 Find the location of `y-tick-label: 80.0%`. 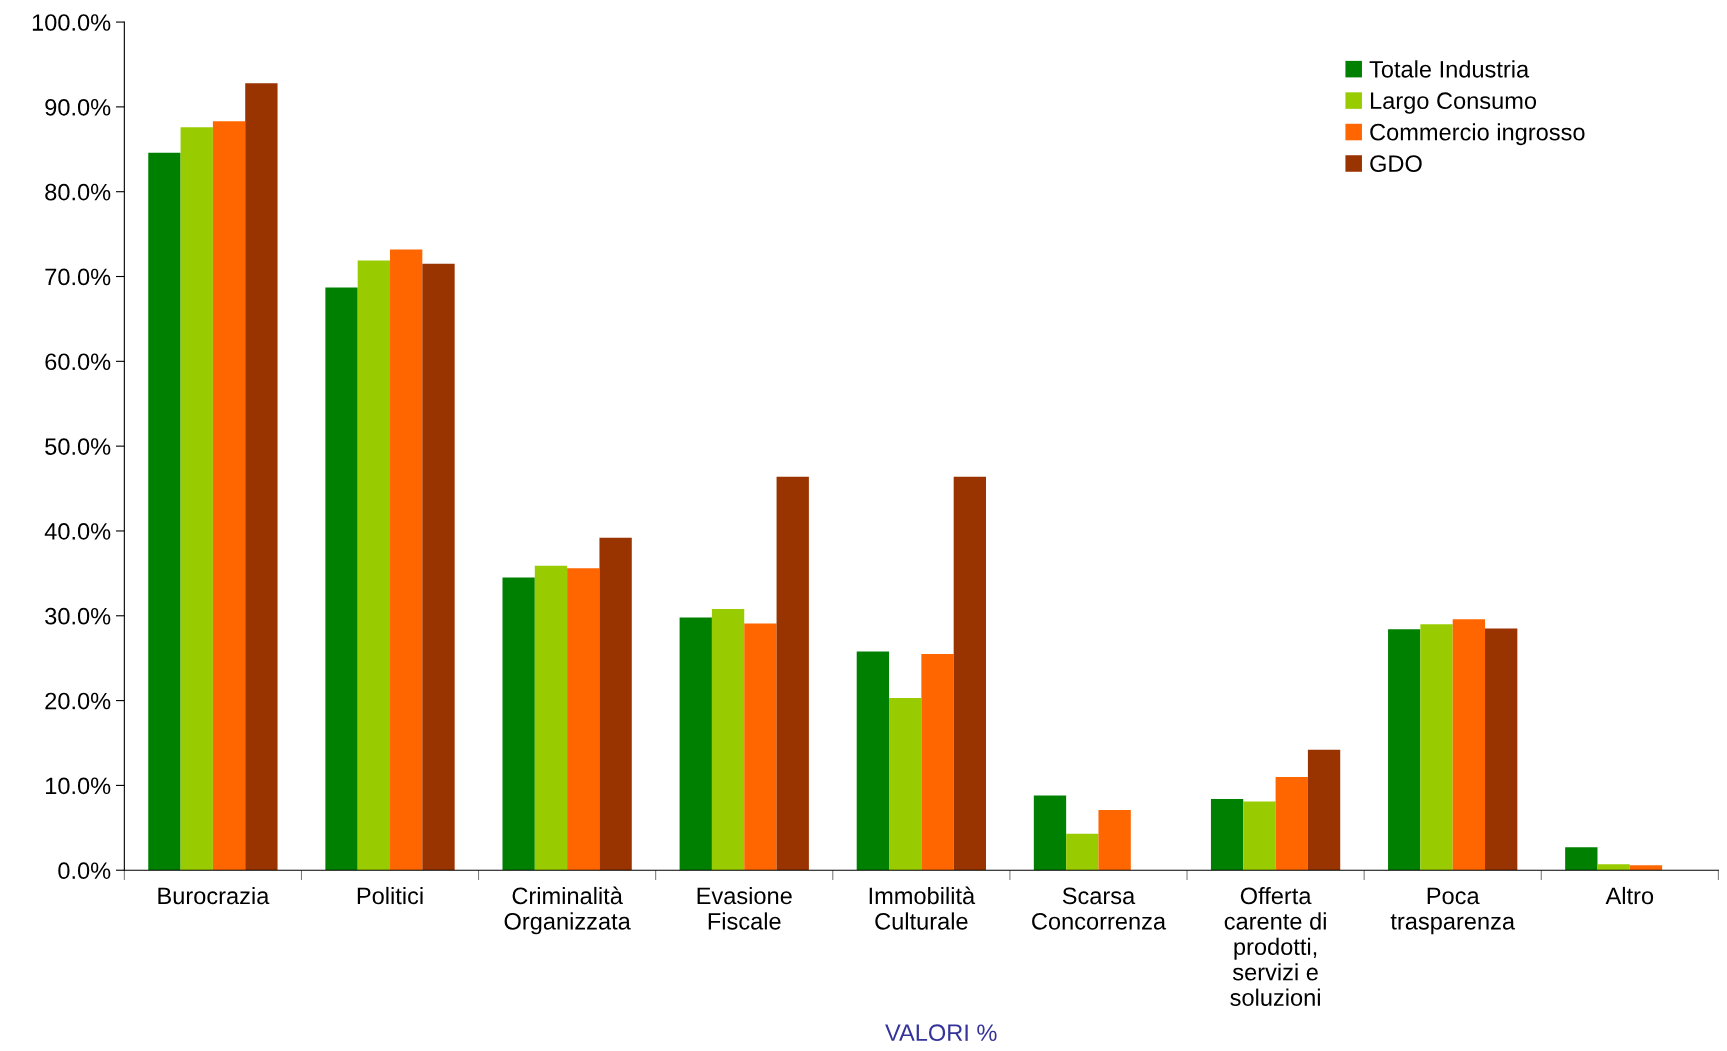

y-tick-label: 80.0% is located at coordinates (78, 192).